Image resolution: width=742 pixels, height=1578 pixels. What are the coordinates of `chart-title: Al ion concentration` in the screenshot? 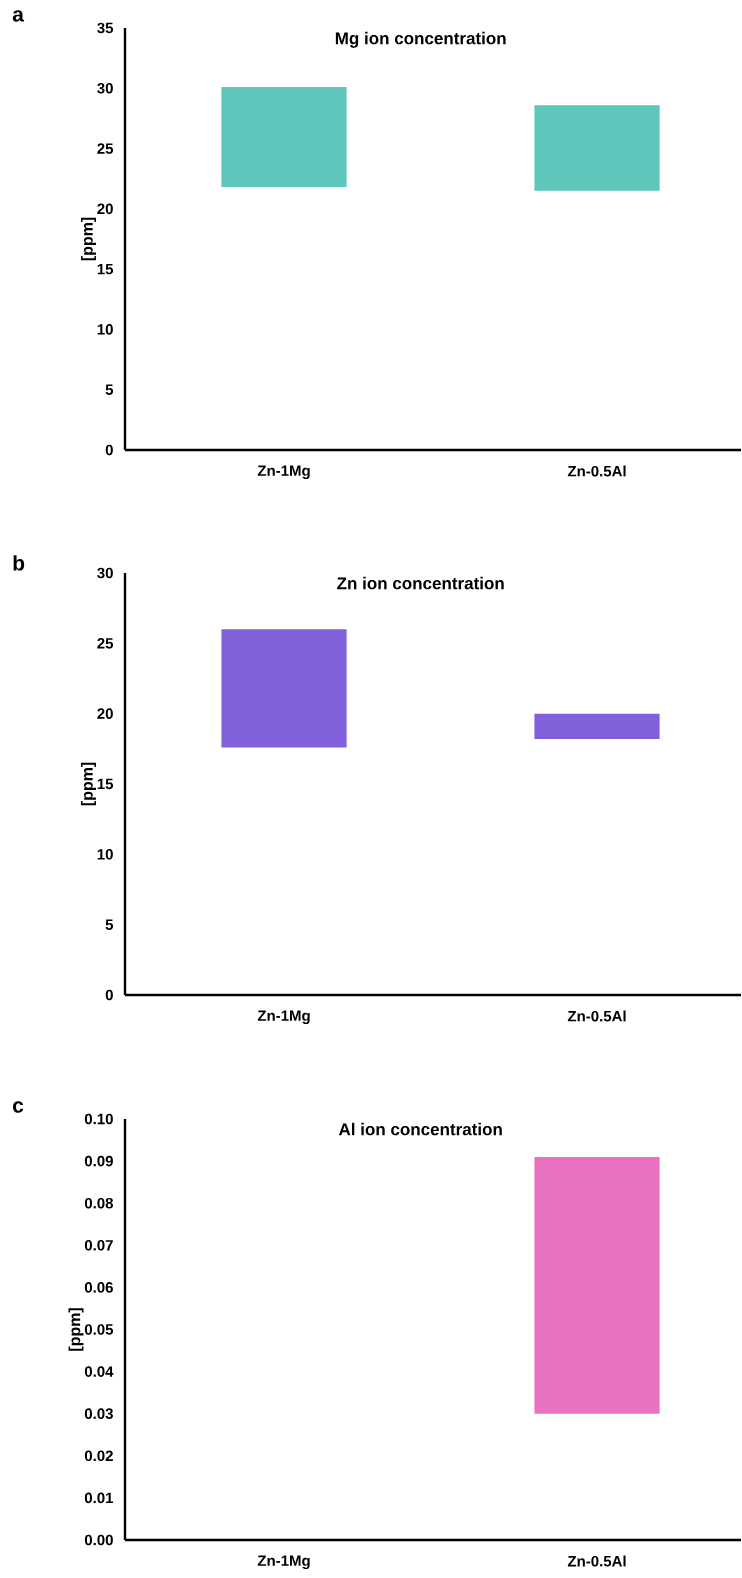 It's located at (420, 1129).